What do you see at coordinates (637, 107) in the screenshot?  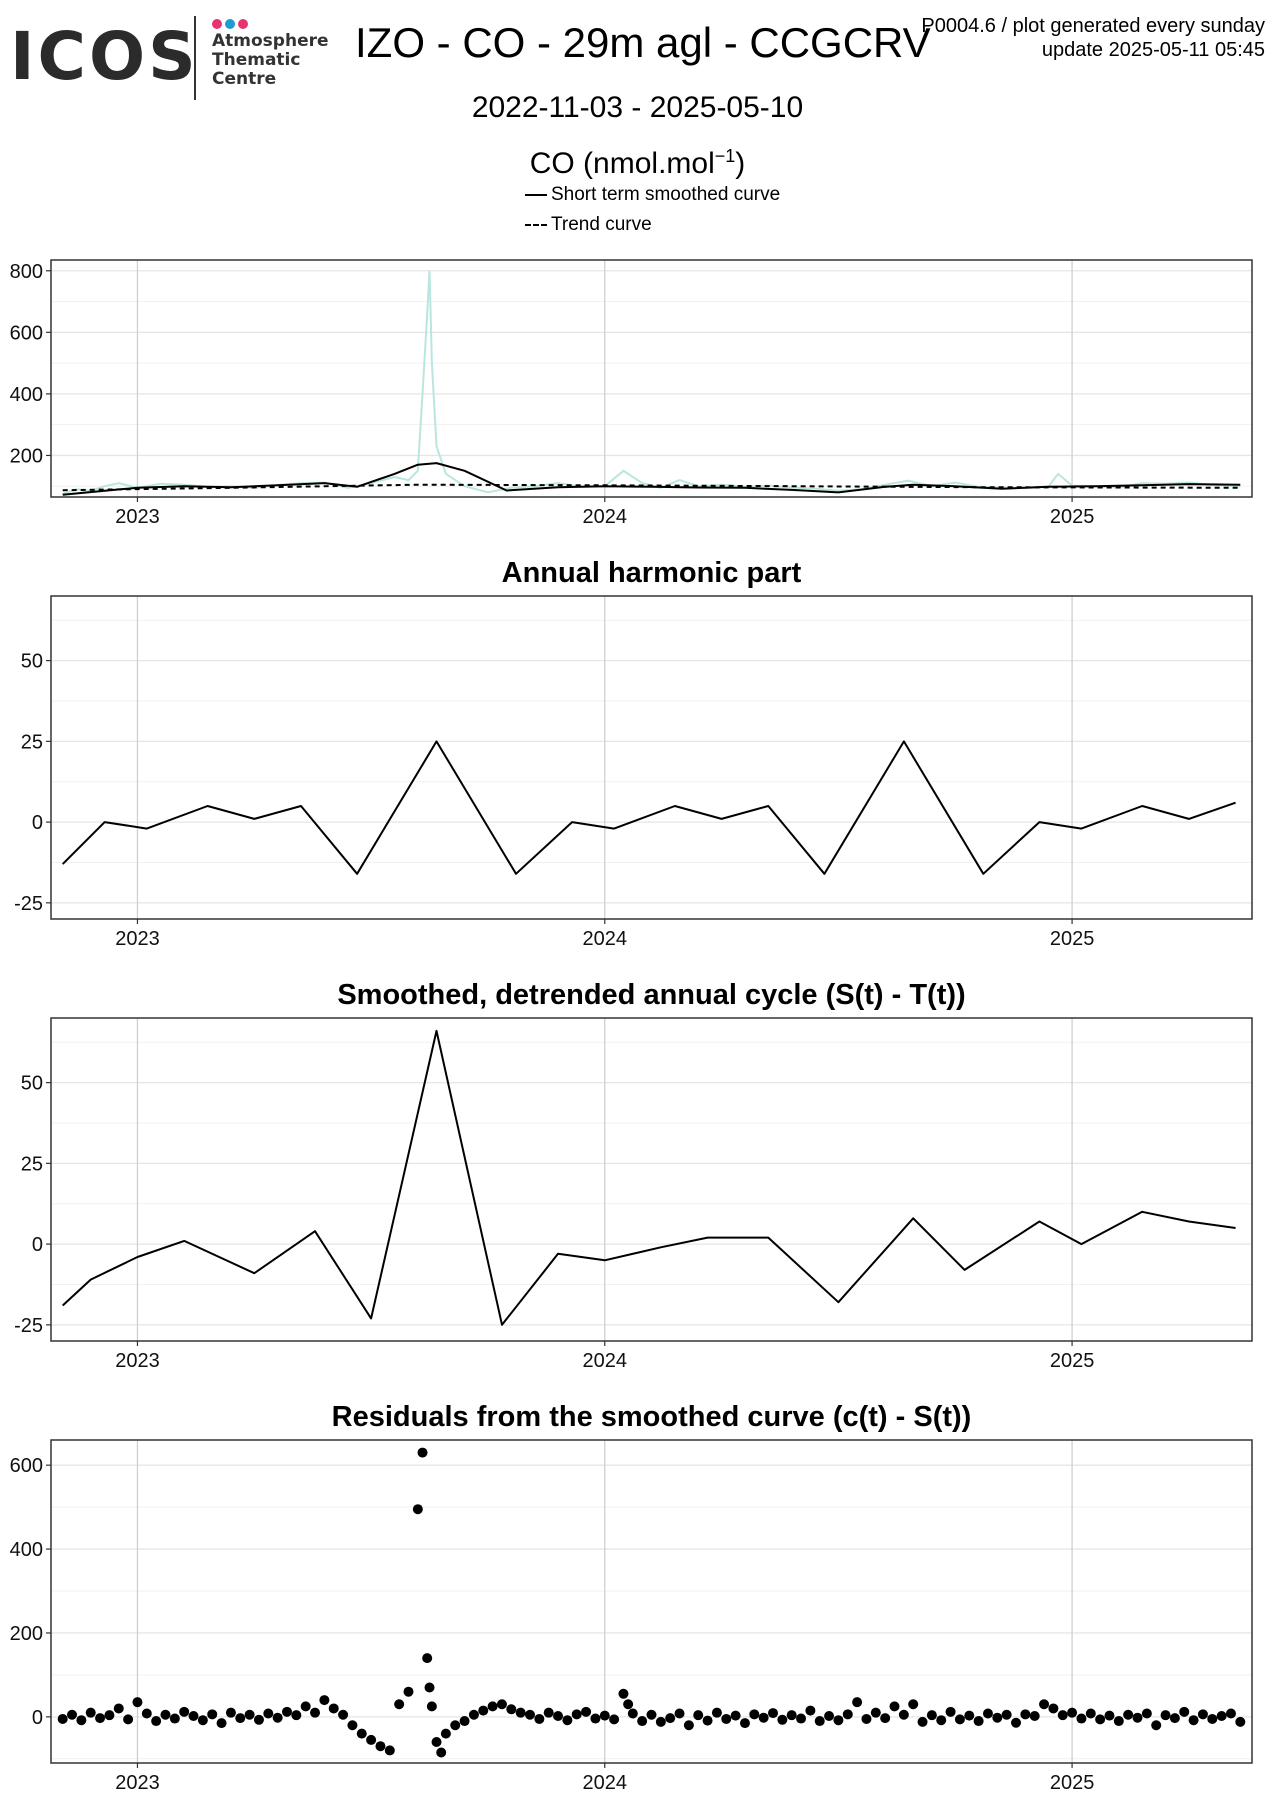 I see `date-range: 2022-11-03 - 2025-05-10` at bounding box center [637, 107].